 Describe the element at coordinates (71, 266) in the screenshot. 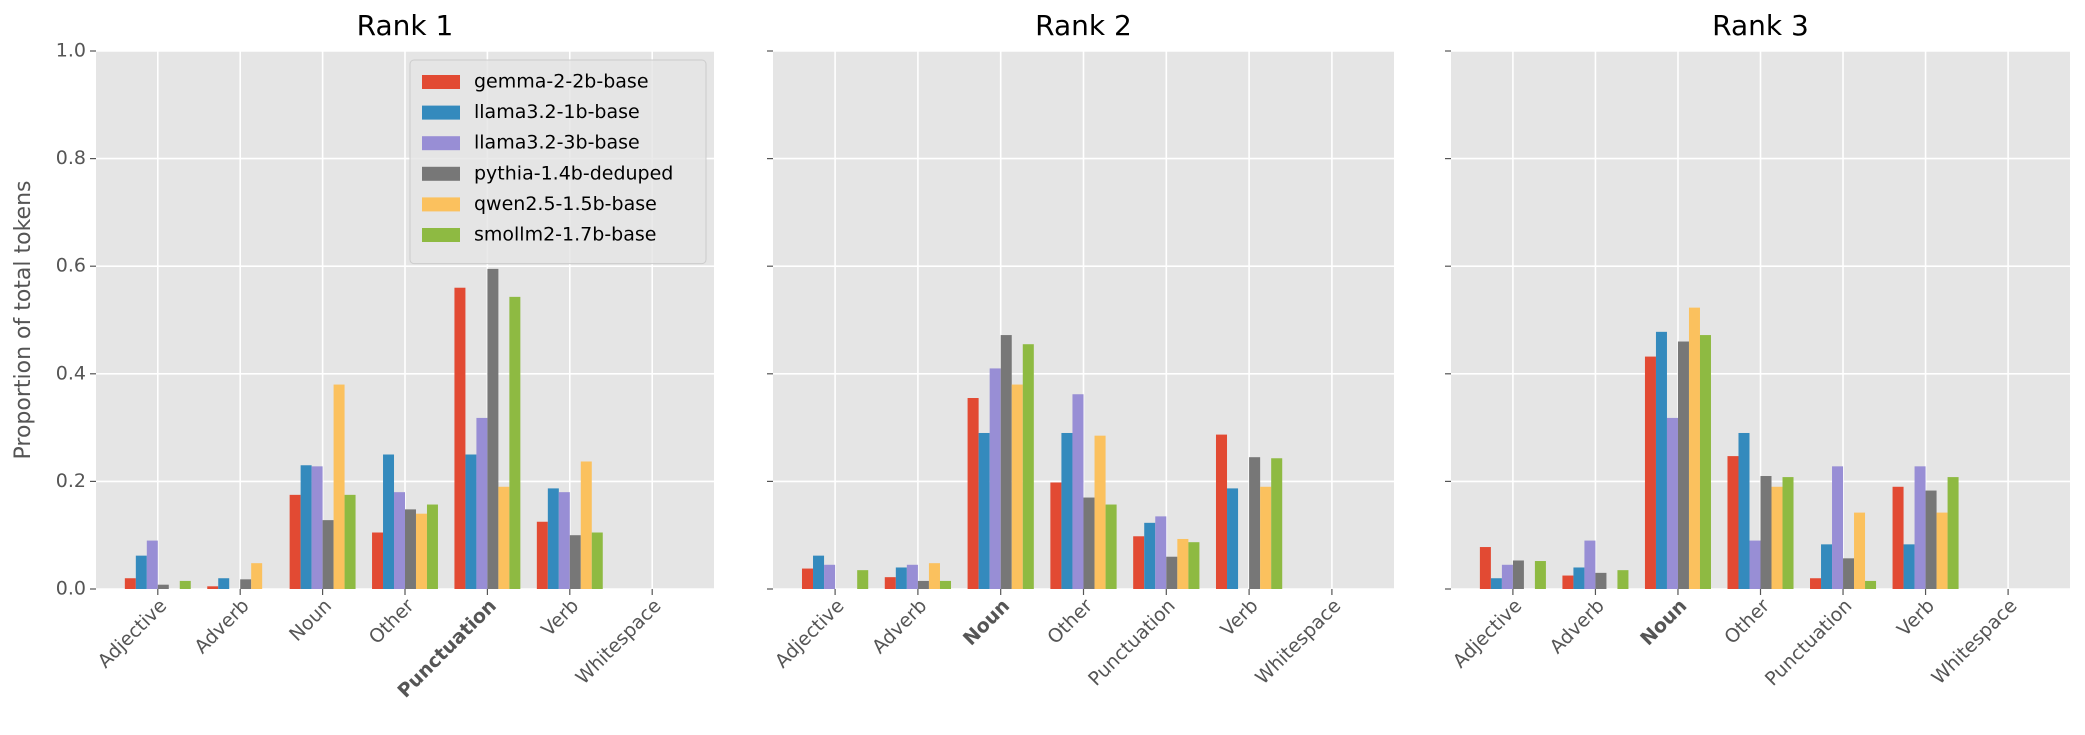

I see `y-tick-label: 0.6` at that location.